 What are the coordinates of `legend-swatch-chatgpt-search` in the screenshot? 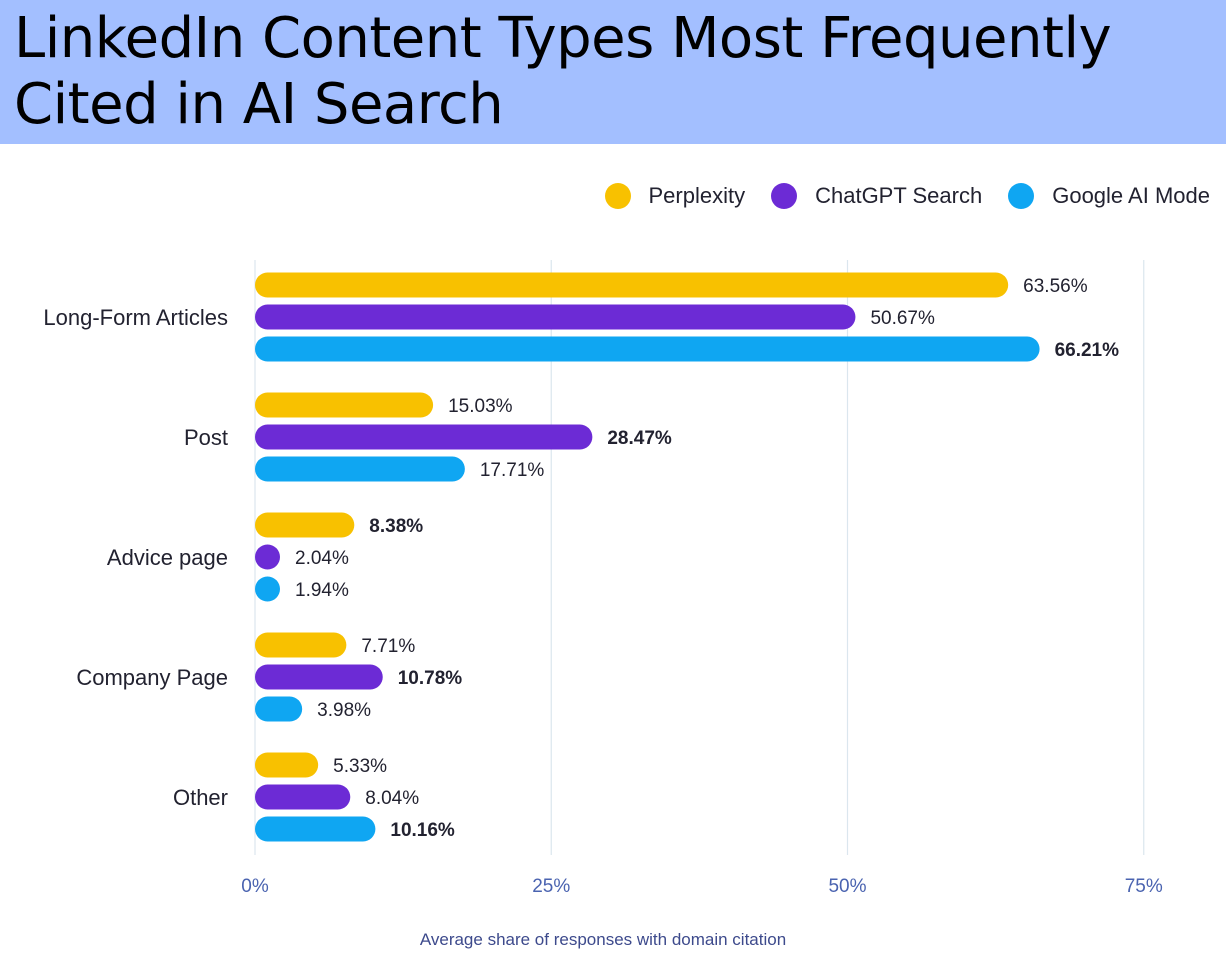 It's located at (784, 196).